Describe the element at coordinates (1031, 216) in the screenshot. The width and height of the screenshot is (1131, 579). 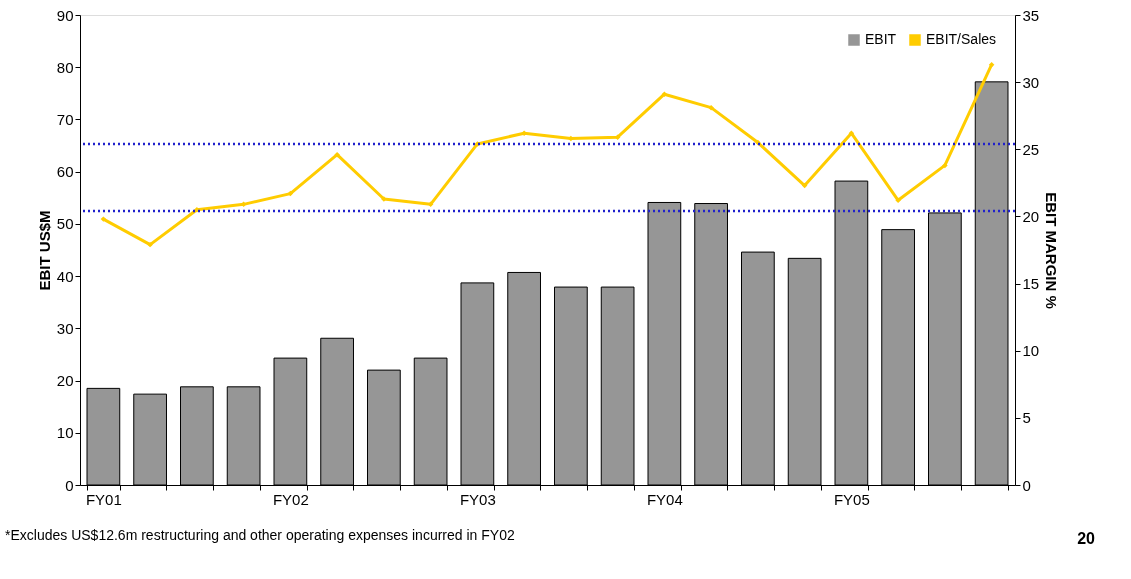
I see `y2-tick-label: 20` at that location.